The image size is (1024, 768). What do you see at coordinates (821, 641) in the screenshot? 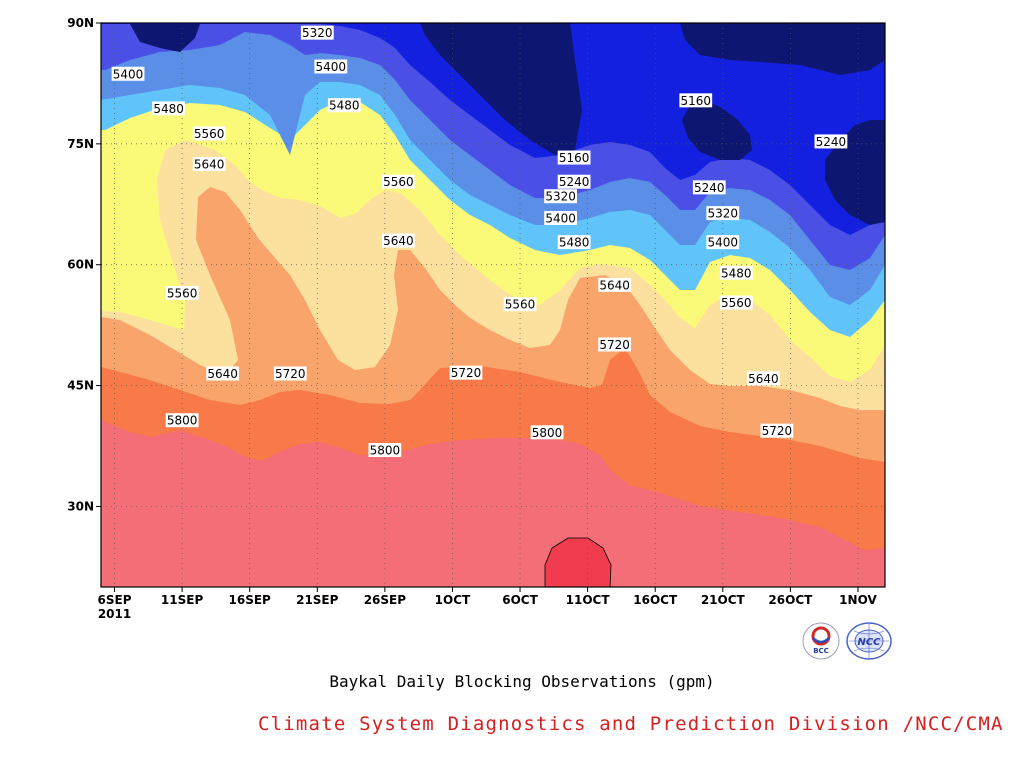
I see `bcc-logo: BCC` at bounding box center [821, 641].